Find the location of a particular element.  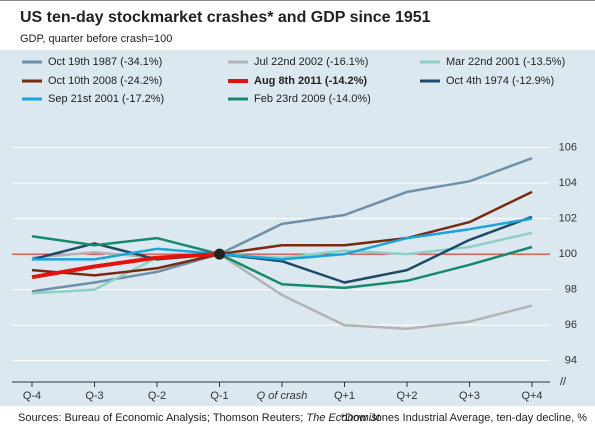

x-tick-label: Q+4 is located at coordinates (531, 396).